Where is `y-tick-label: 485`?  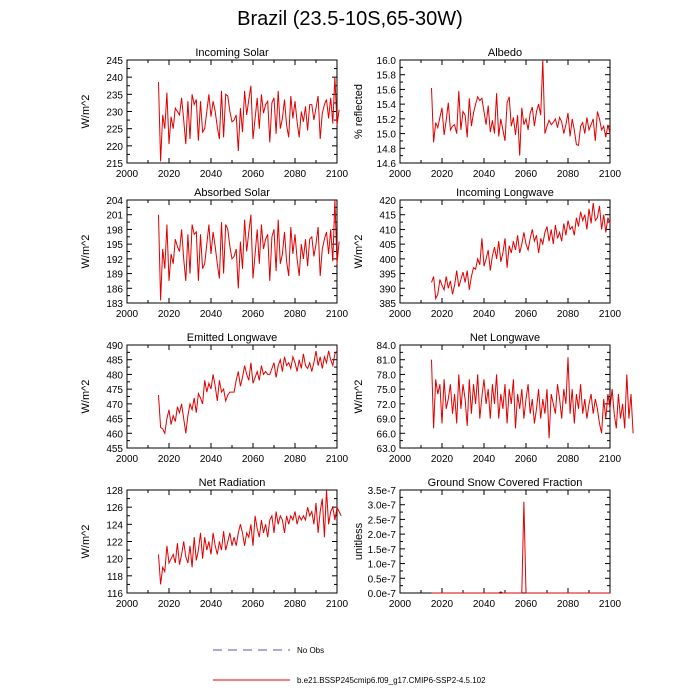 y-tick-label: 485 is located at coordinates (114, 361).